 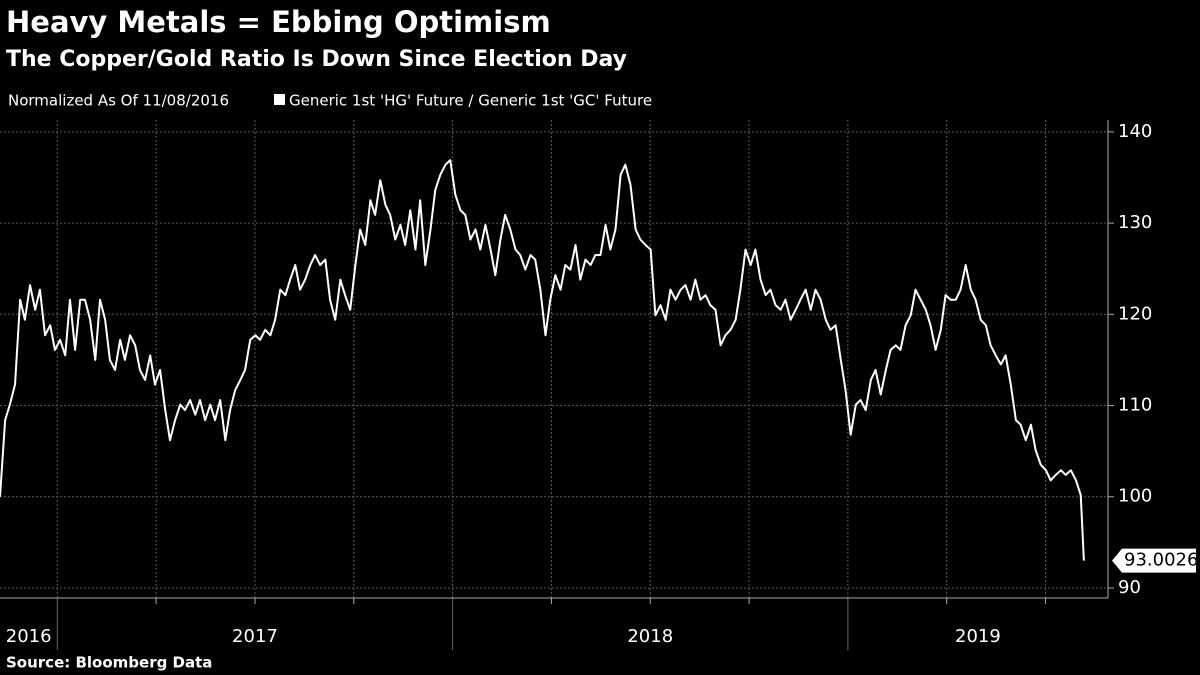 I want to click on y-tick-label: 140, so click(x=1135, y=131).